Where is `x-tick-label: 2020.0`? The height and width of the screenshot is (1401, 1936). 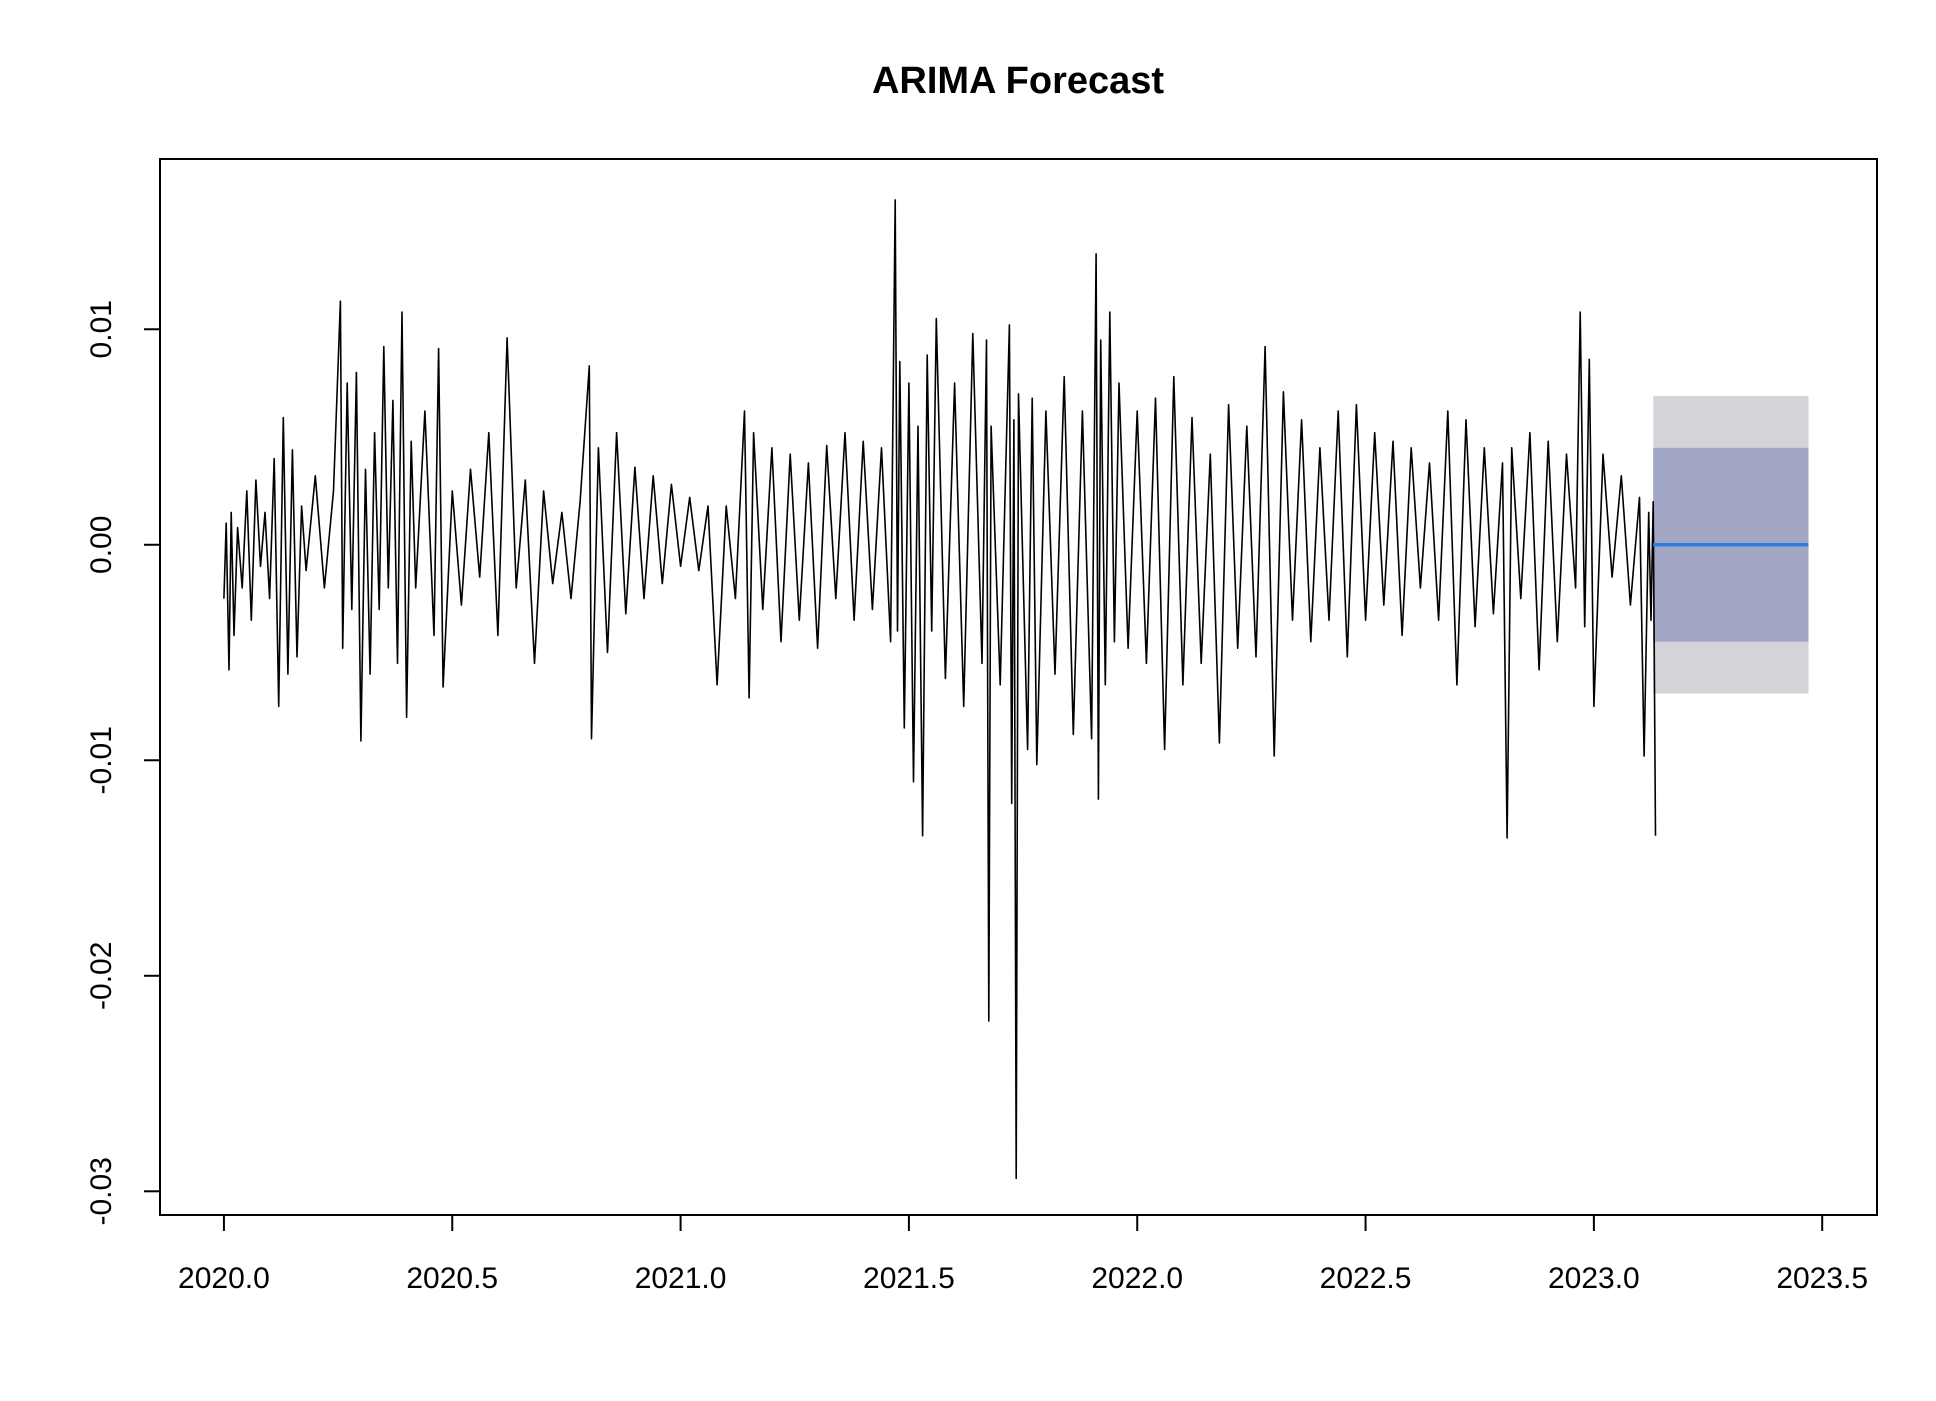 x-tick-label: 2020.0 is located at coordinates (224, 1278).